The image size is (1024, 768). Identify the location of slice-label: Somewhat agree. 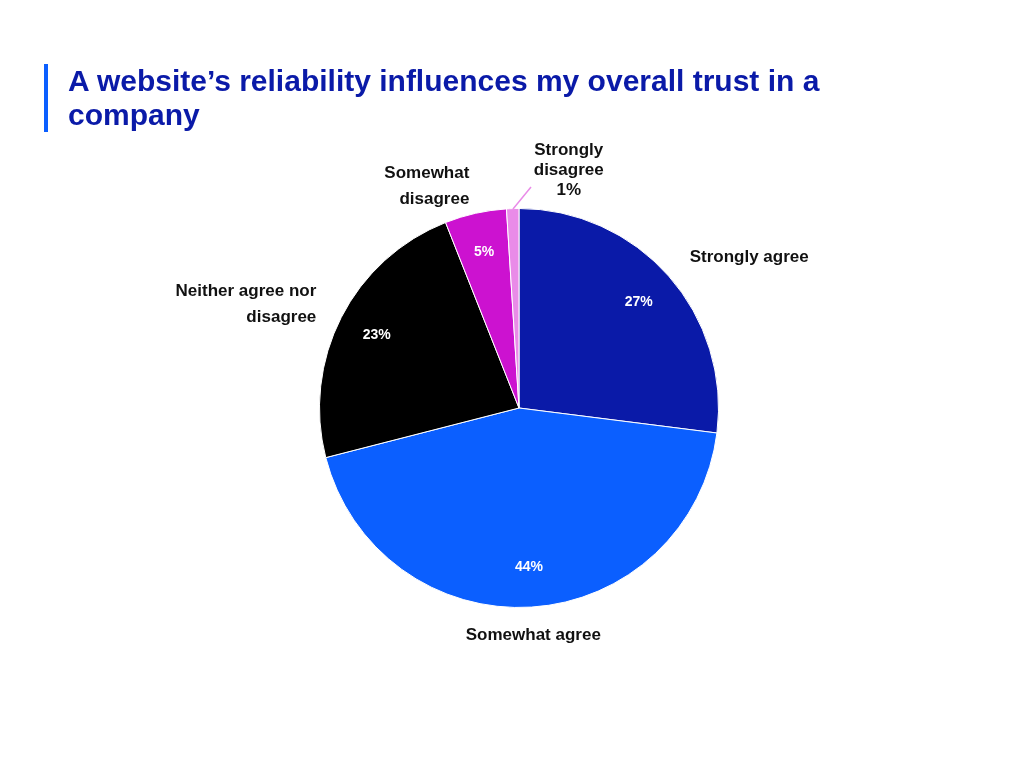
(533, 634).